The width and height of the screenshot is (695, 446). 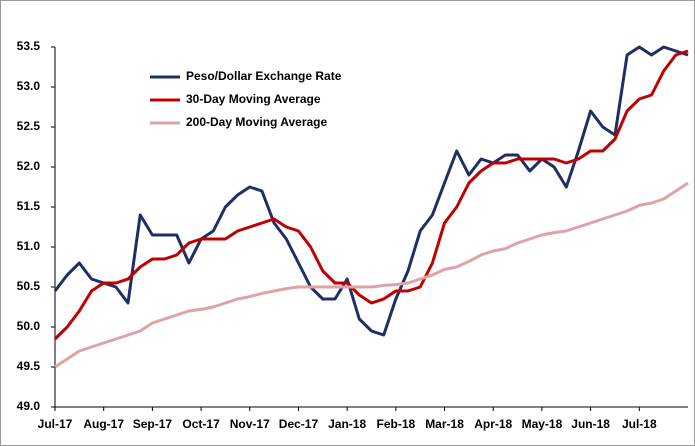 What do you see at coordinates (396, 424) in the screenshot?
I see `x-tick-label: Feb-18` at bounding box center [396, 424].